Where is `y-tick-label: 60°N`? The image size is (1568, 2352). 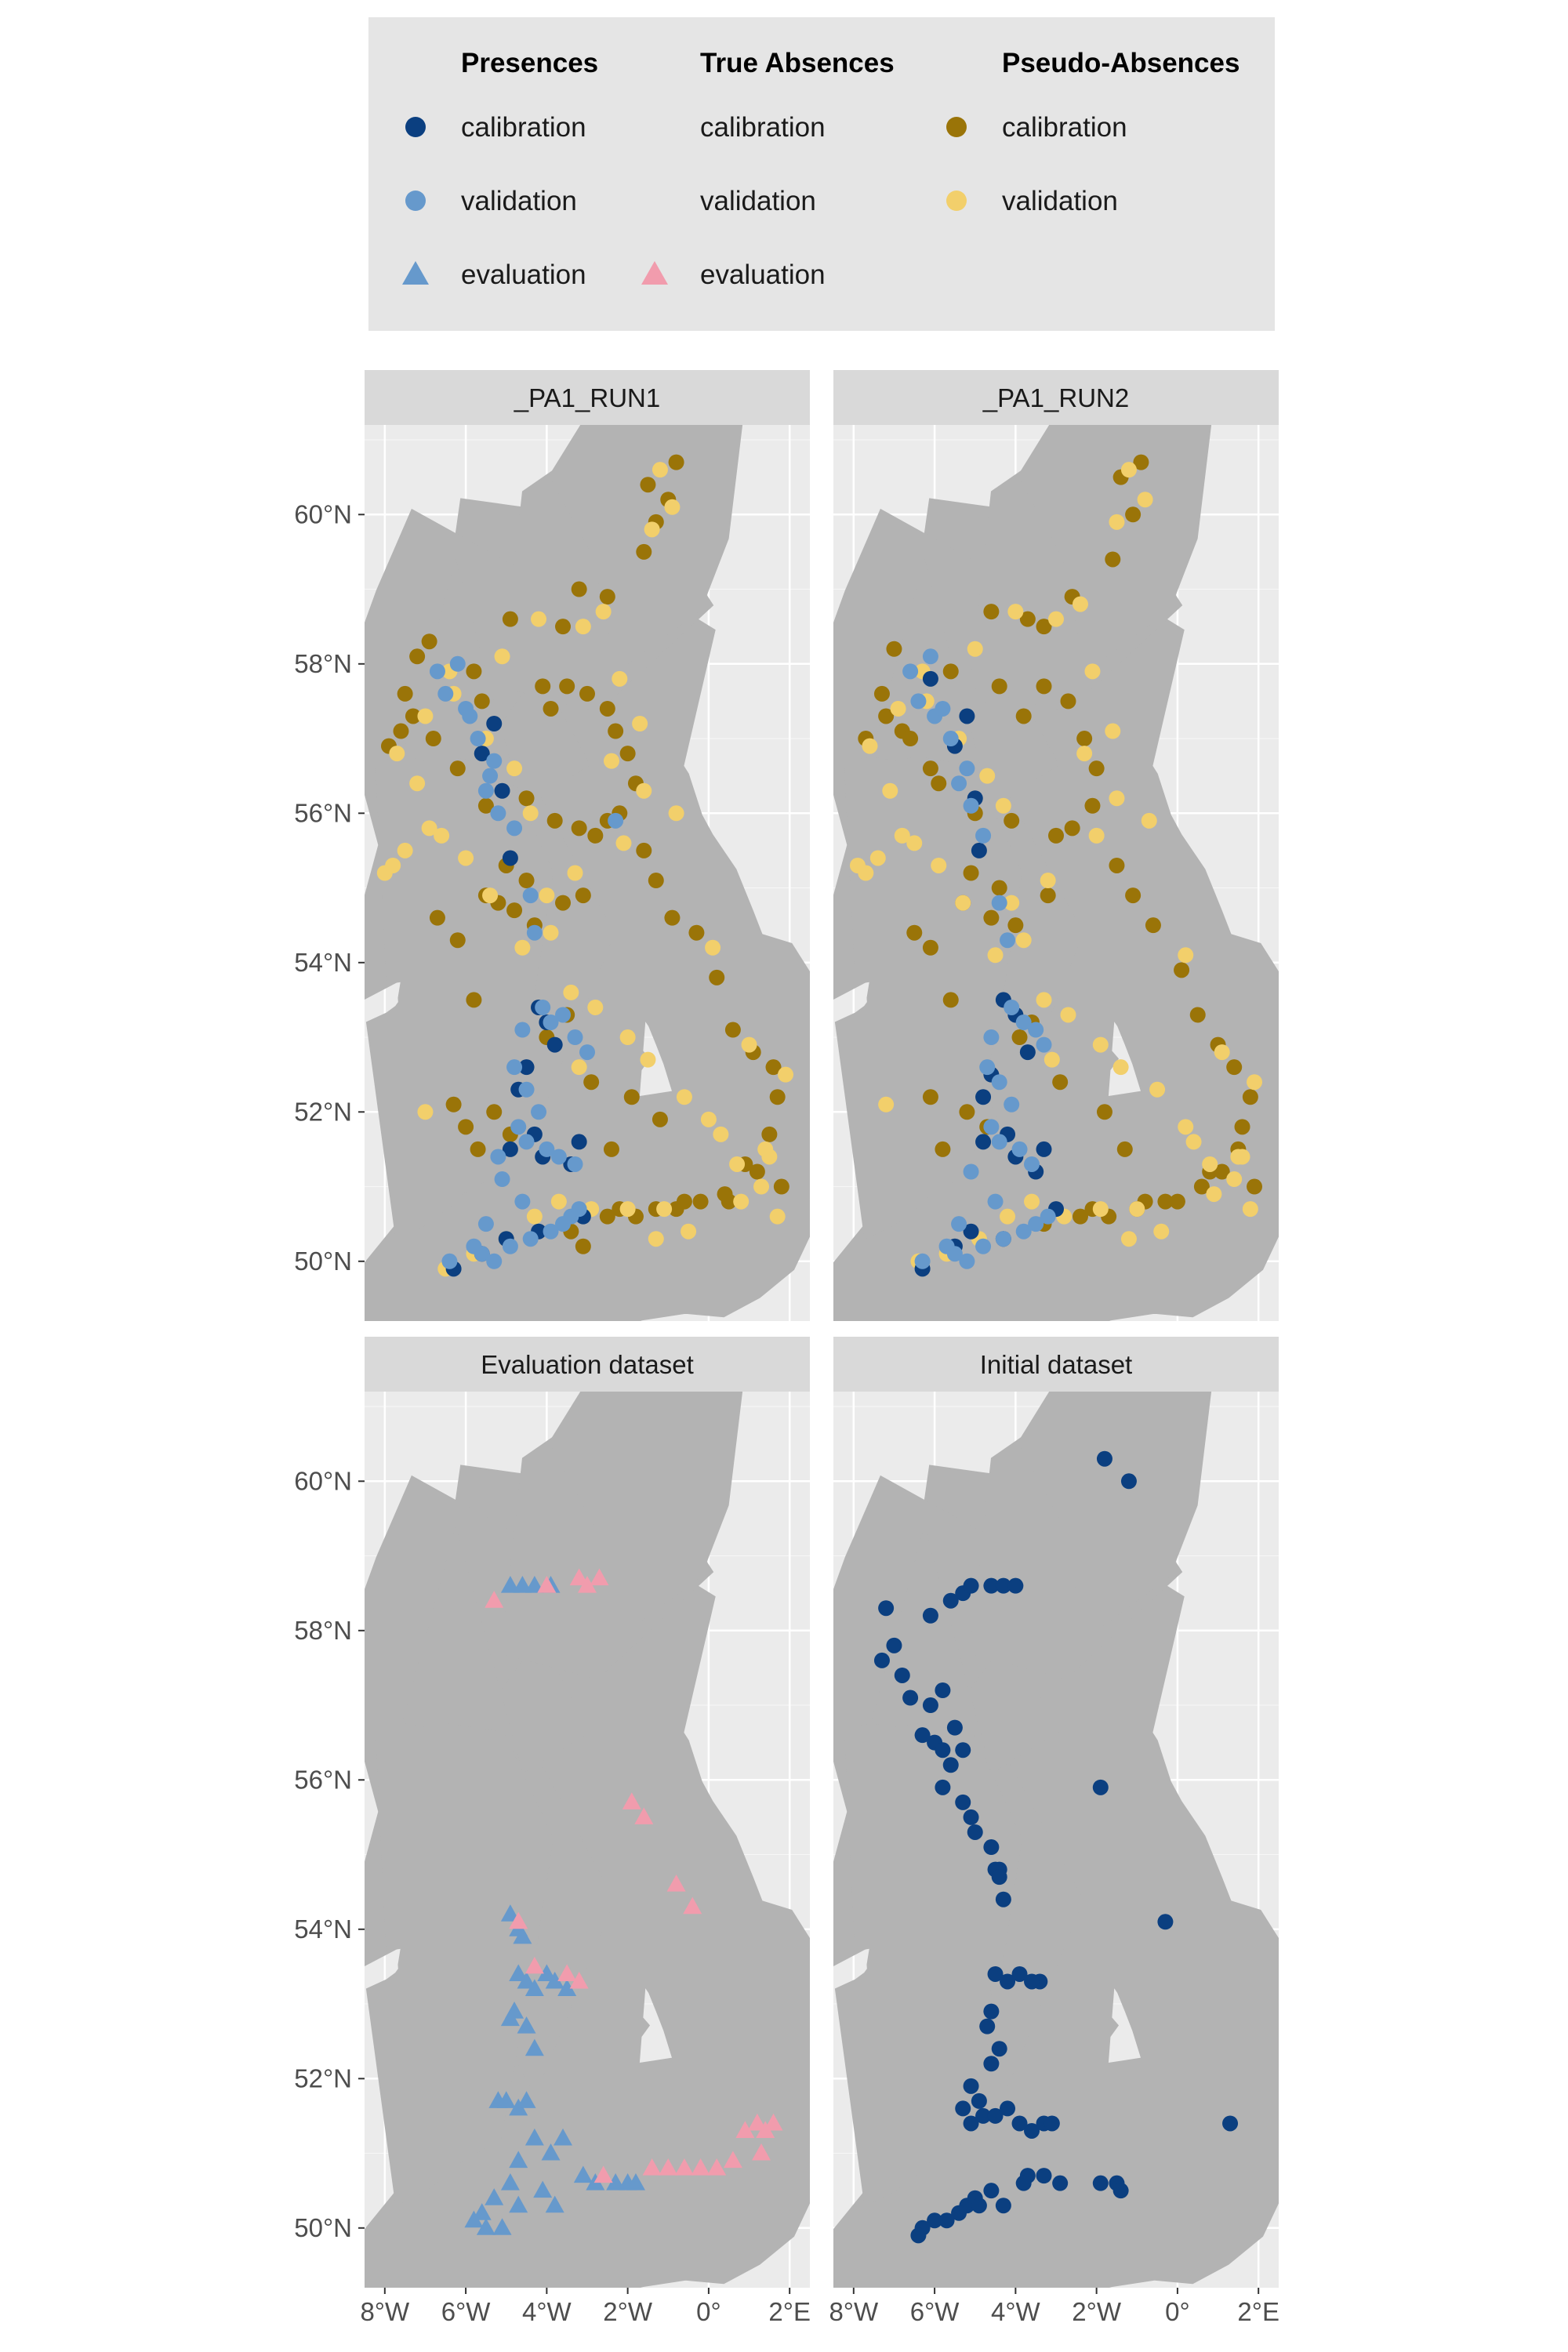 y-tick-label: 60°N is located at coordinates (323, 513).